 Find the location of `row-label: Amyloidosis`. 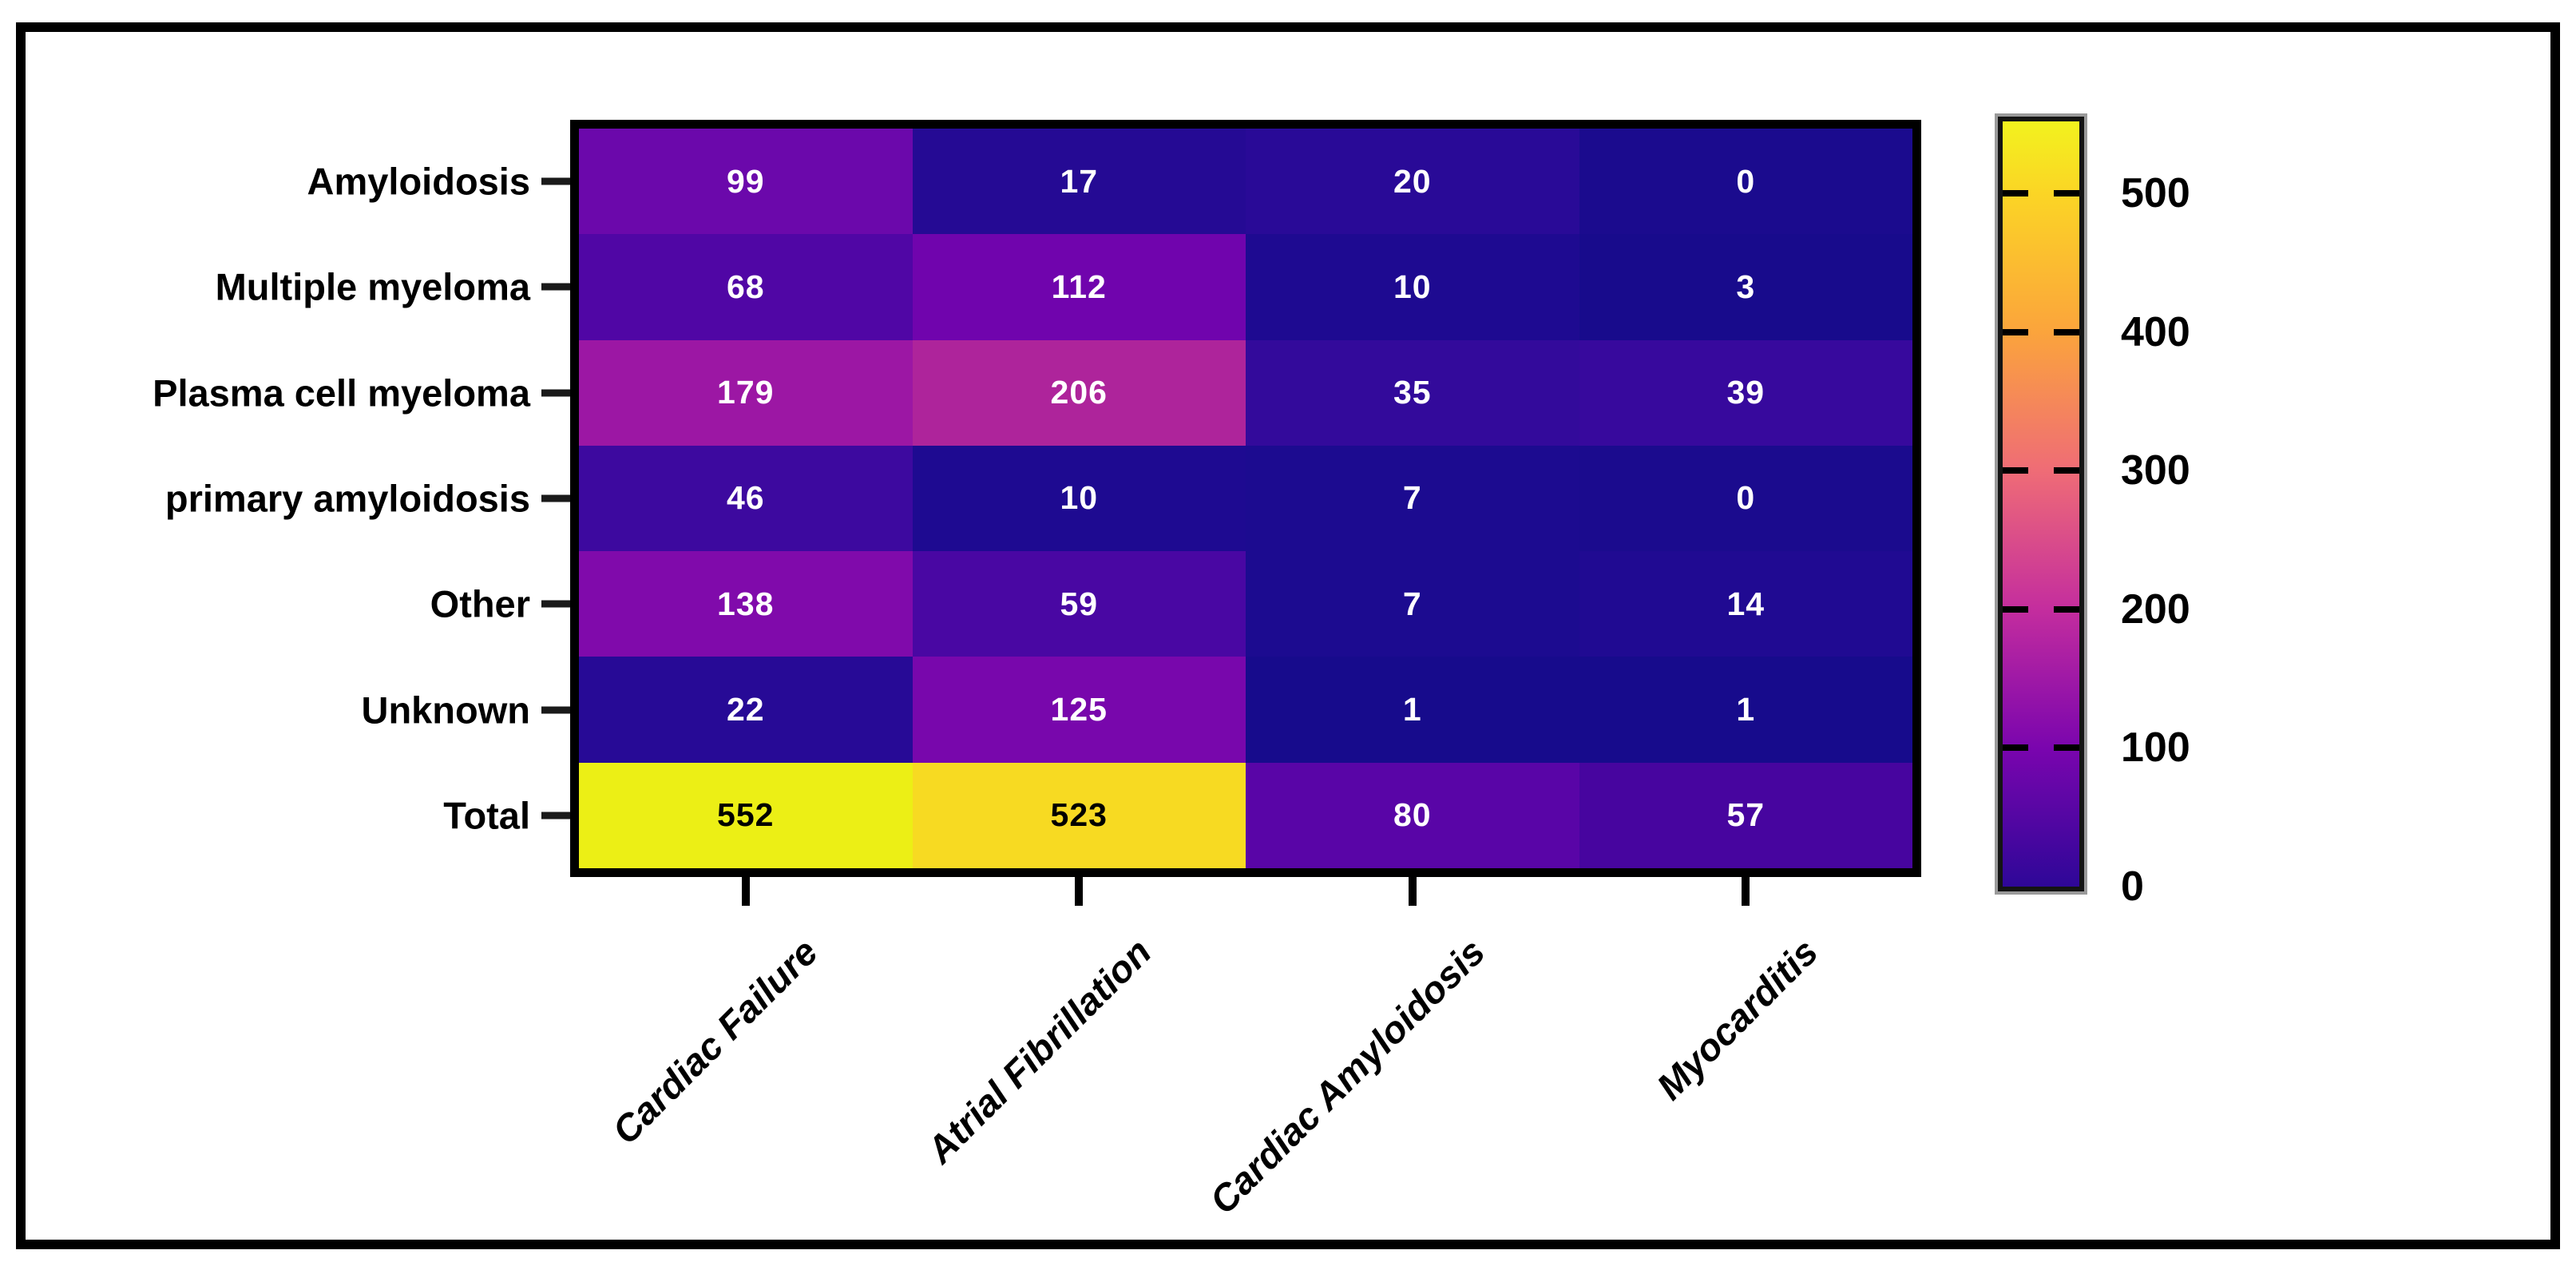

row-label: Amyloidosis is located at coordinates (439, 182).